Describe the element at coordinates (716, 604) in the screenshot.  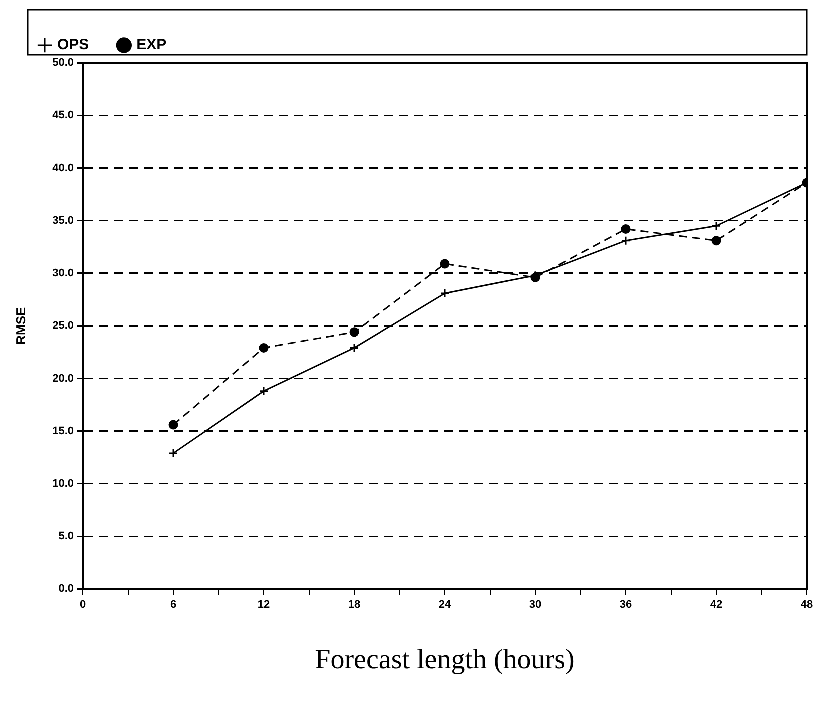
I see `x-tick-label: 42` at that location.